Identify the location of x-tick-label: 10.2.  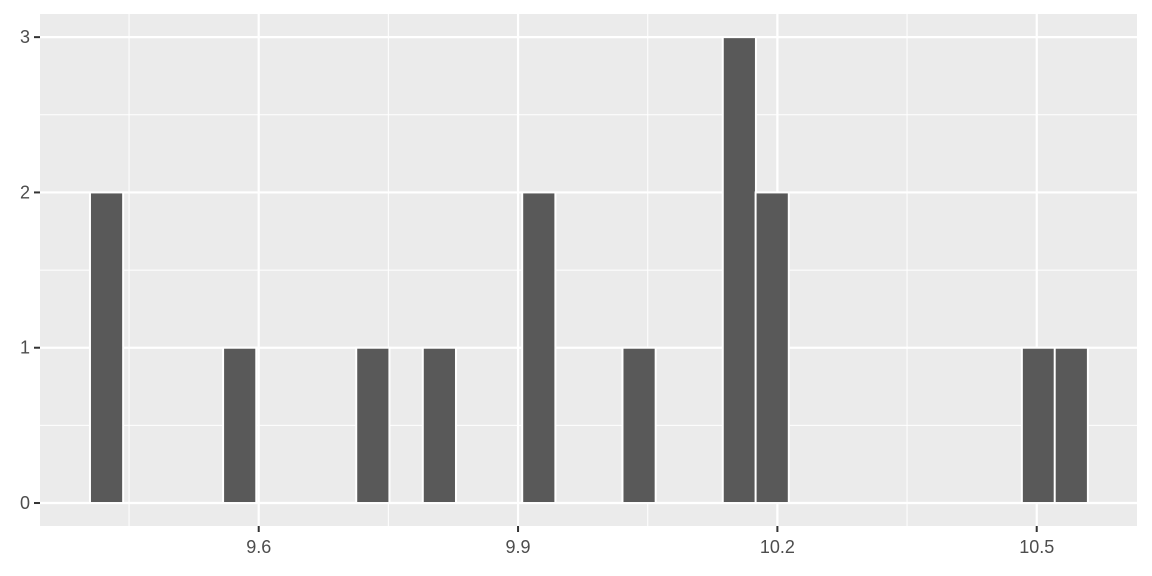
(777, 547).